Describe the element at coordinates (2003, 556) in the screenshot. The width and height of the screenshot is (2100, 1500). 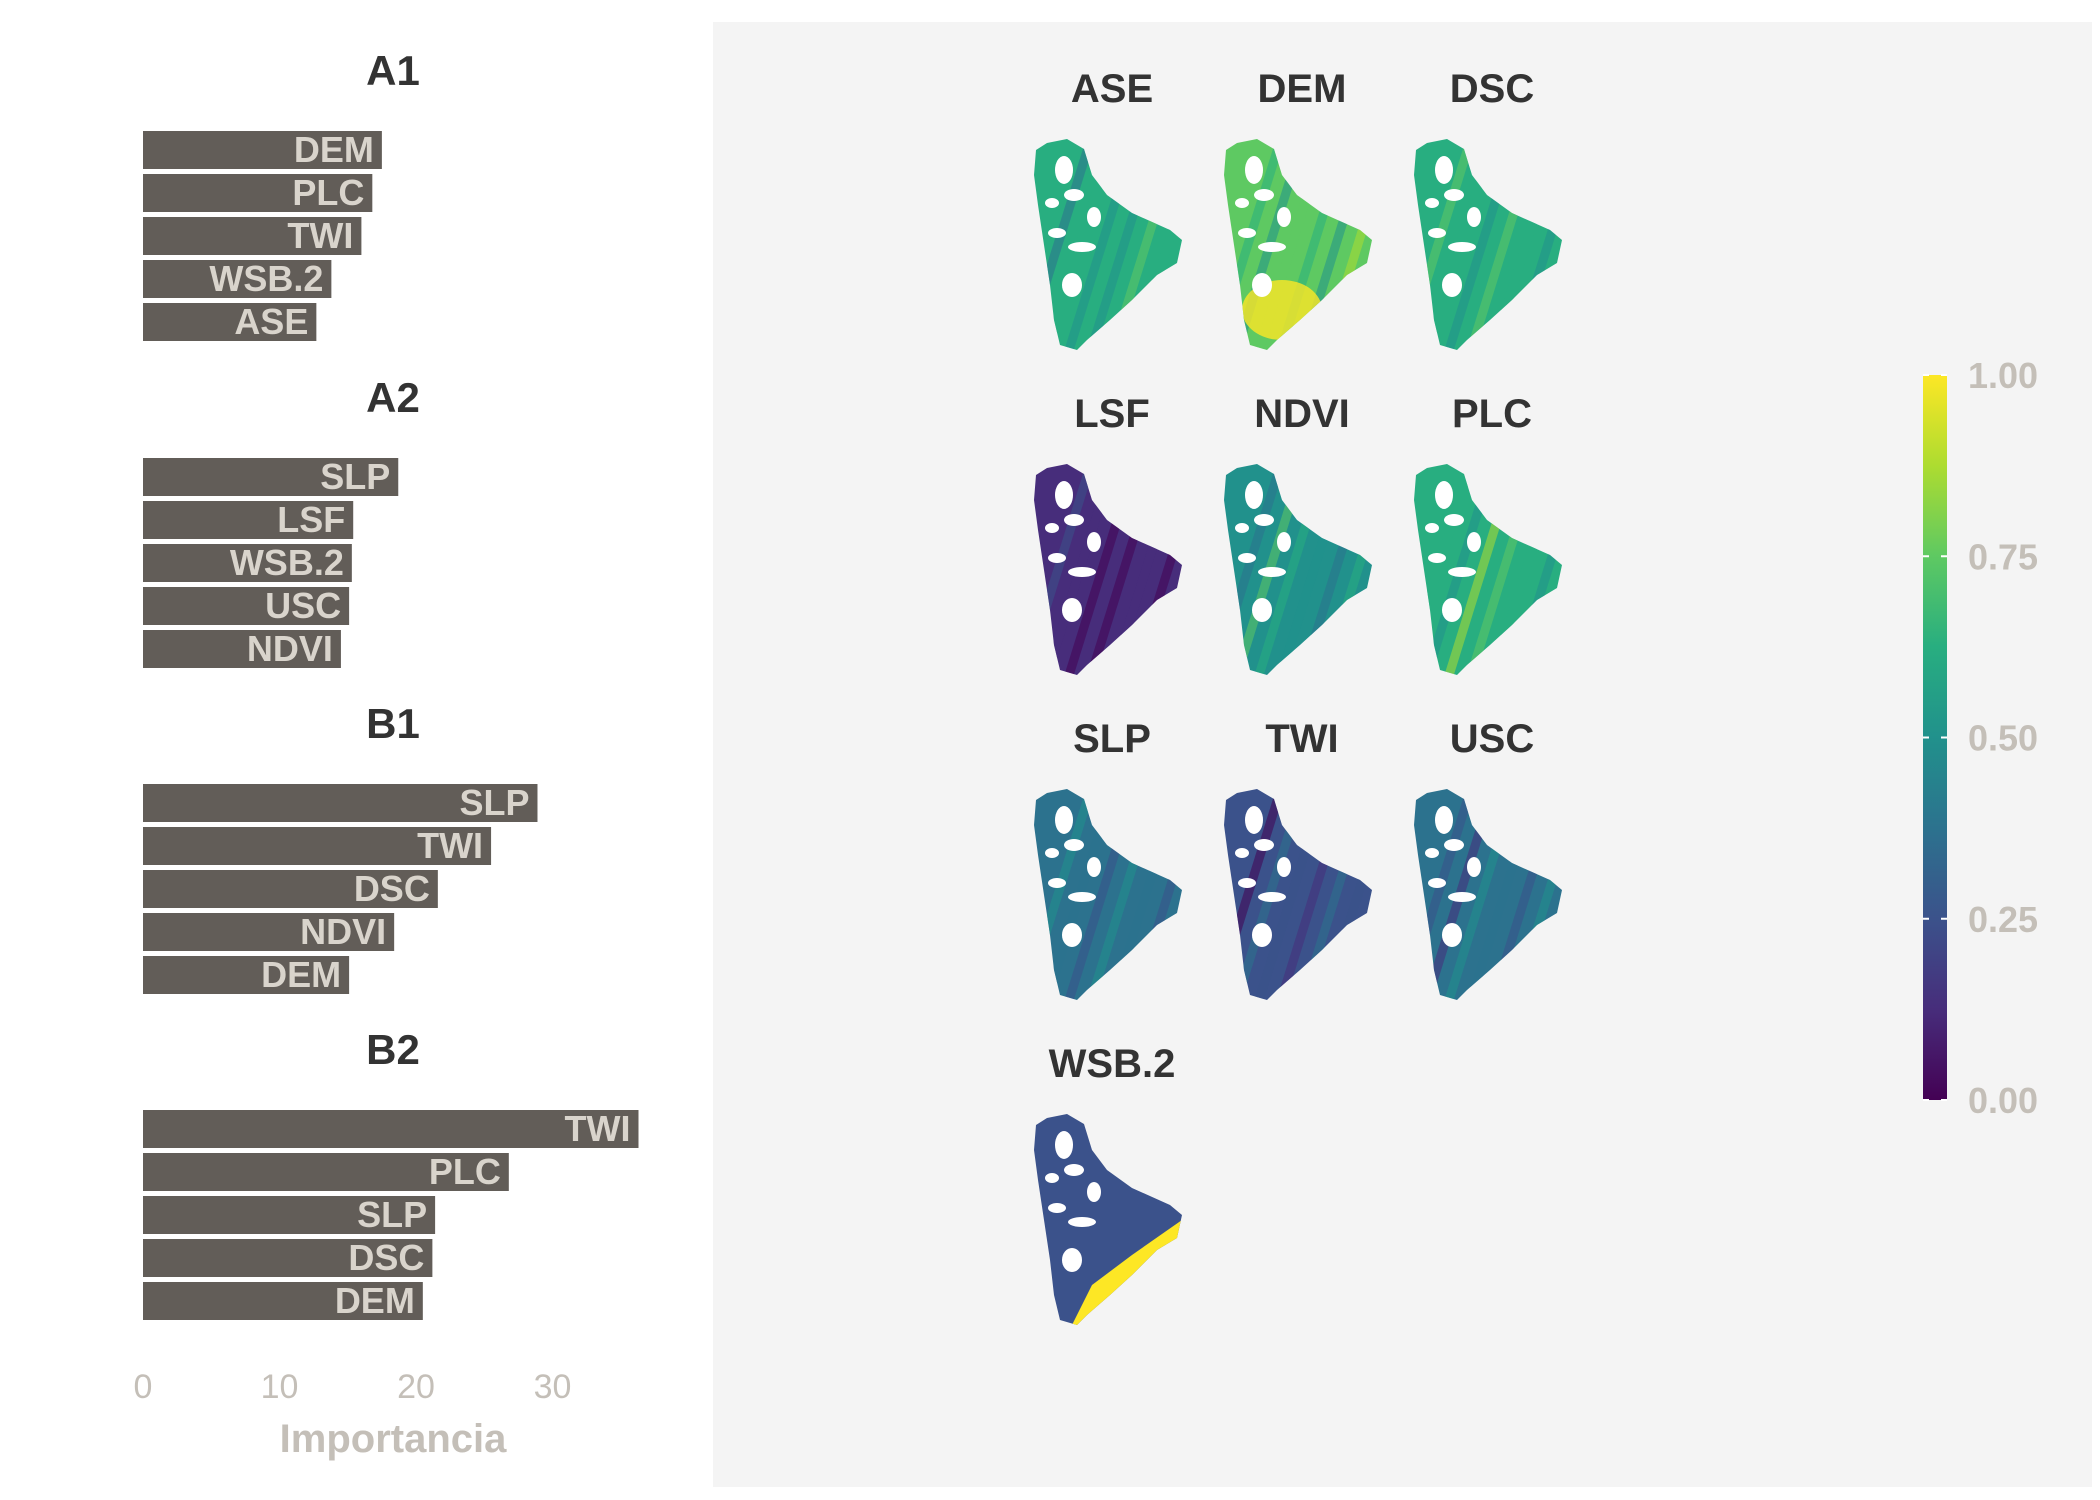
I see `colorbar-tick-label: 0.75` at that location.